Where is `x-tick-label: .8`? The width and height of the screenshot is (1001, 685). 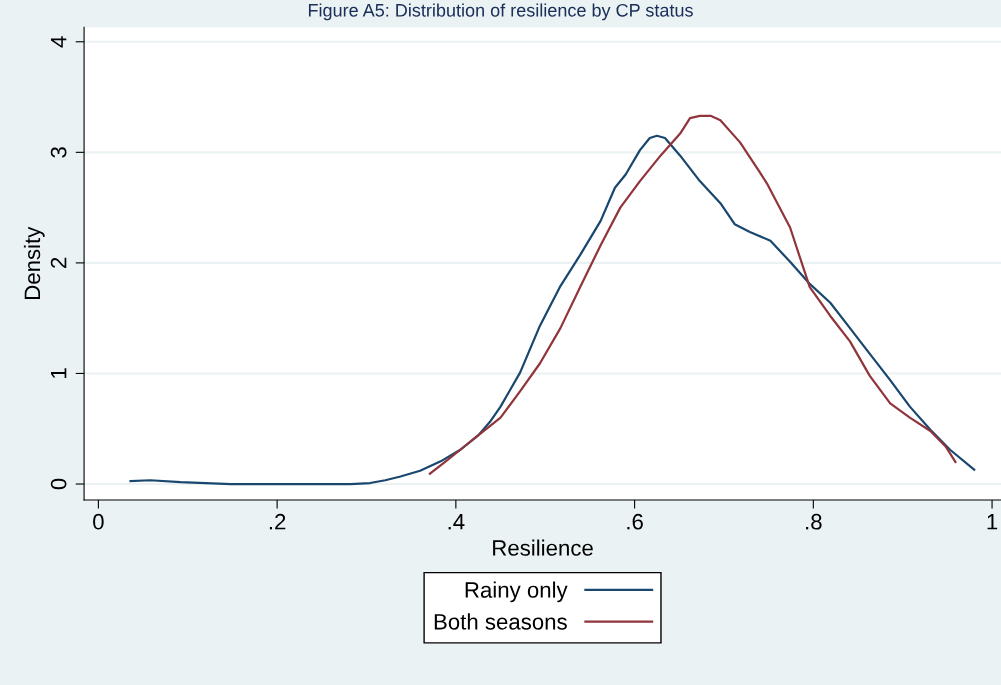 x-tick-label: .8 is located at coordinates (814, 521).